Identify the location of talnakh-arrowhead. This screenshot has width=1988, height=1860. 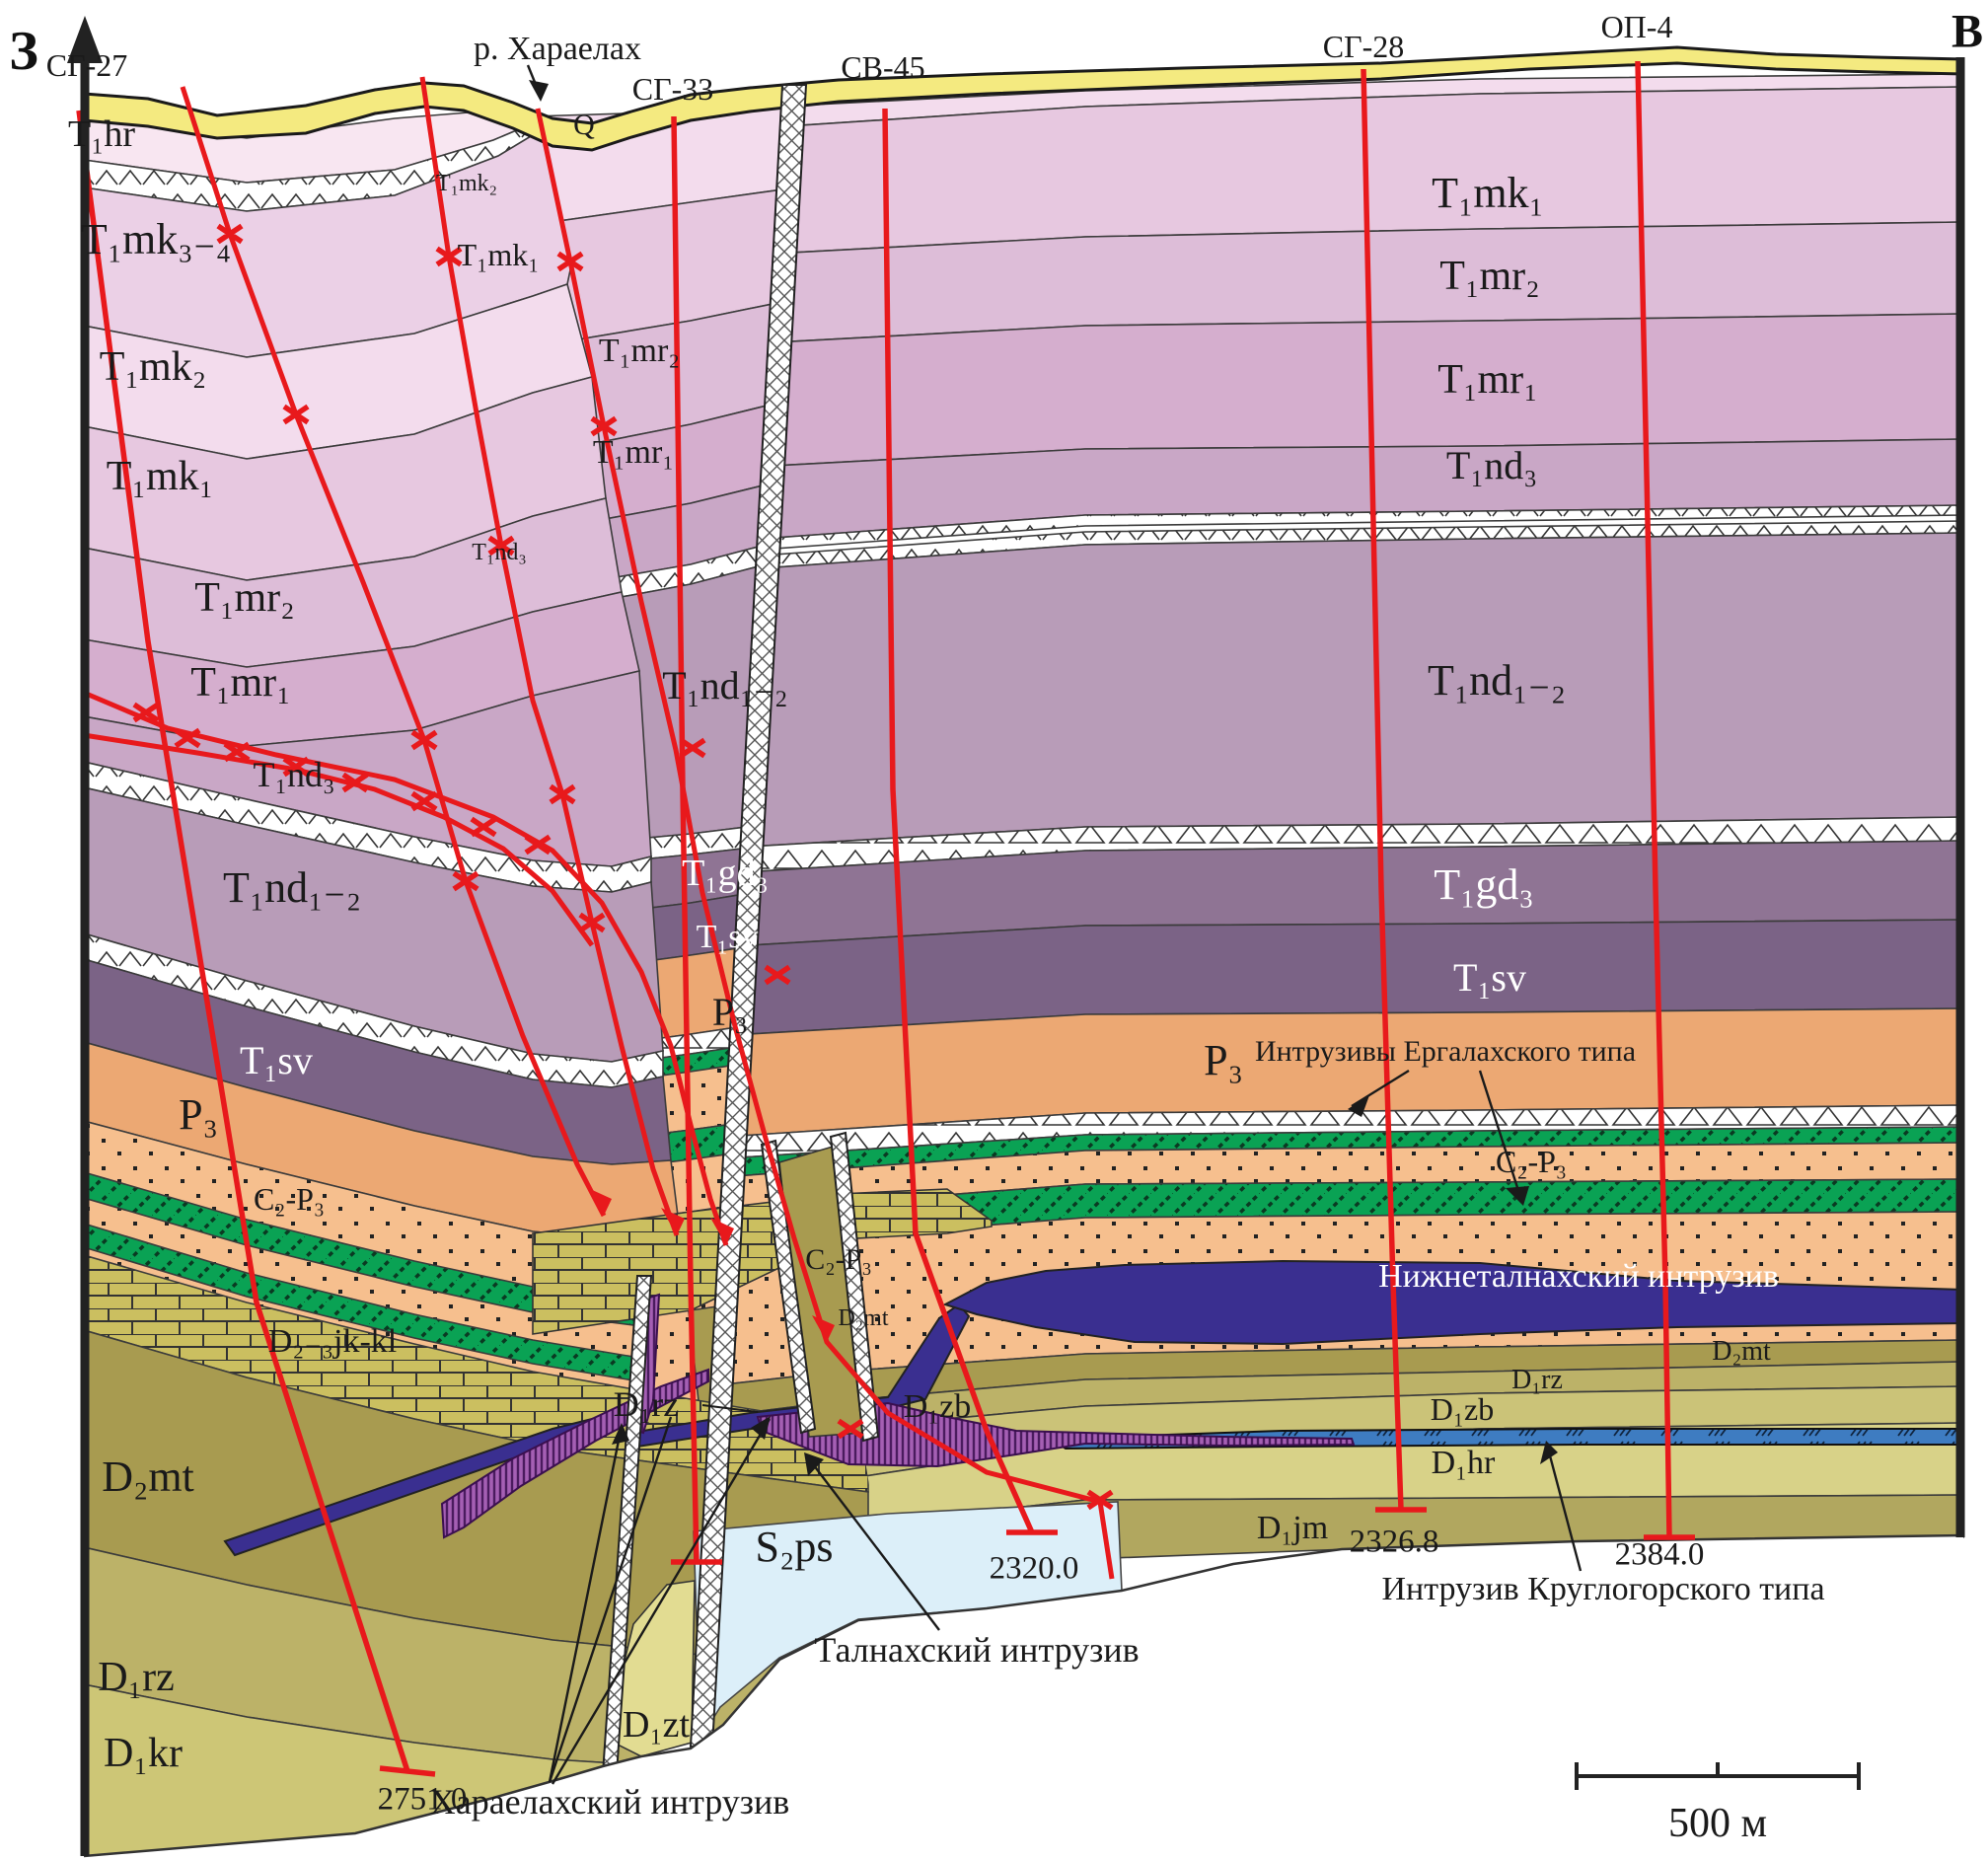
(814, 1464).